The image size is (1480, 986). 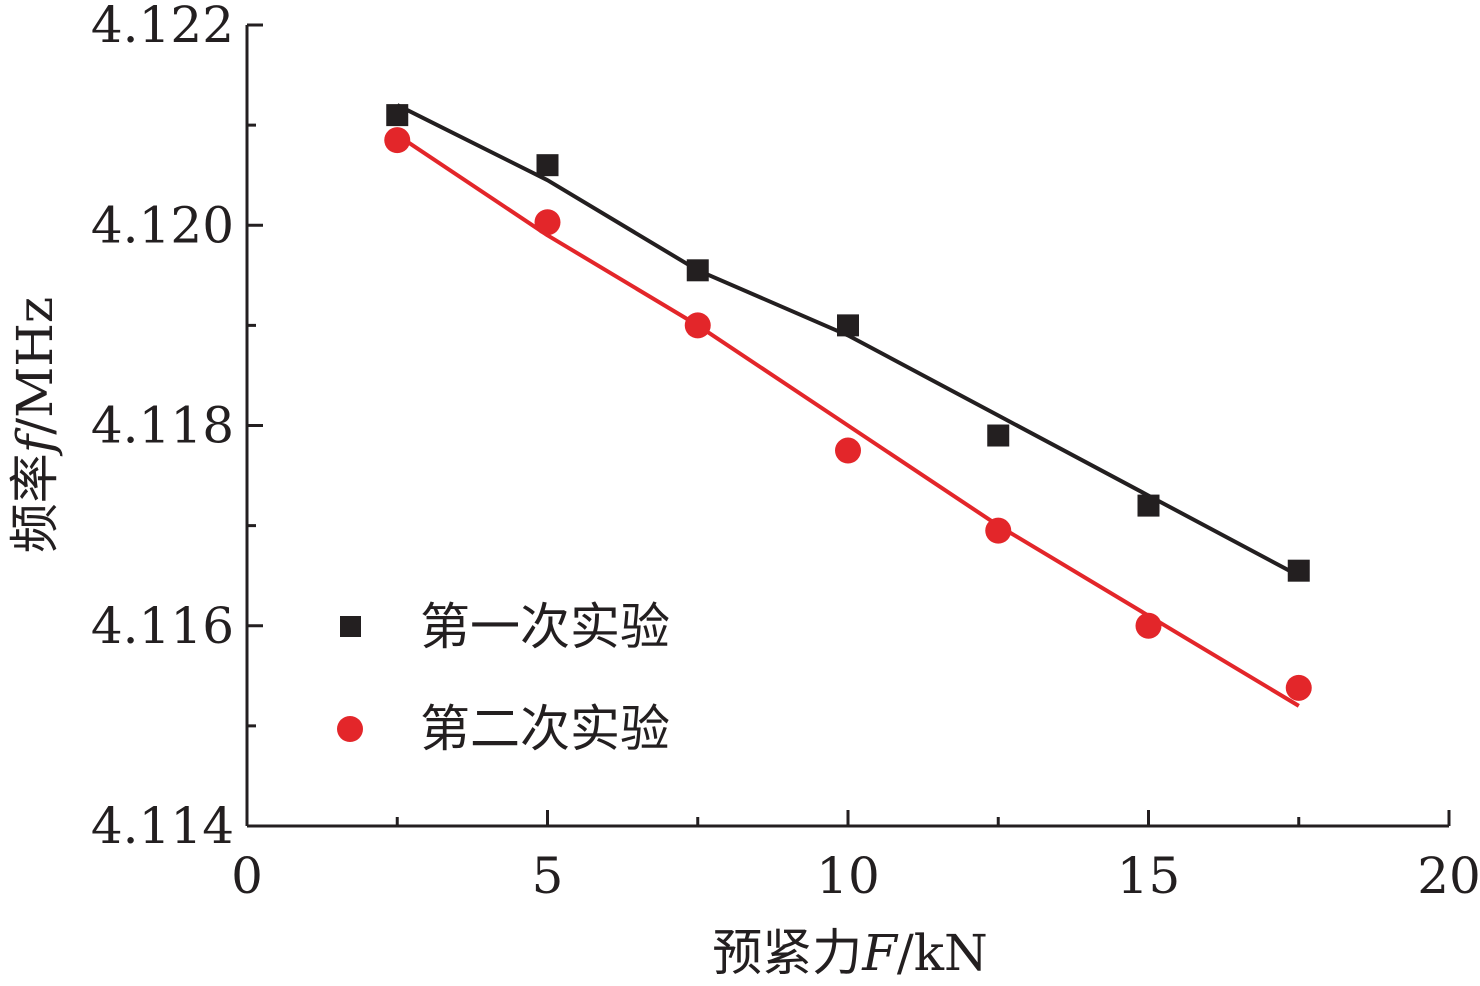 I want to click on x-axis-title-prefix: 预紧力, so click(x=787, y=953).